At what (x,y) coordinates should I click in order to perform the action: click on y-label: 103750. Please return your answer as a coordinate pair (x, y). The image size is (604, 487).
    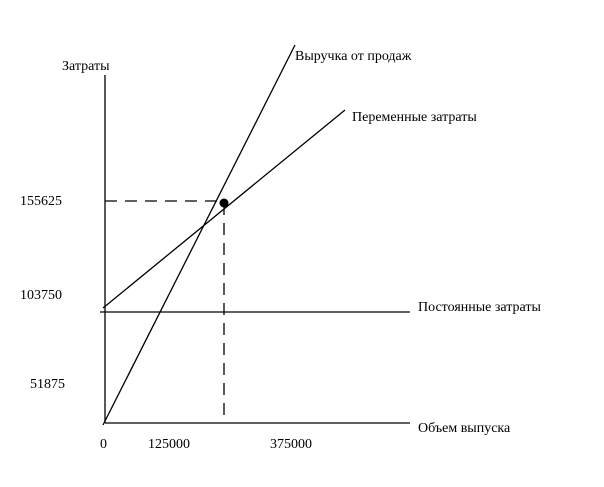
    Looking at the image, I should click on (41, 295).